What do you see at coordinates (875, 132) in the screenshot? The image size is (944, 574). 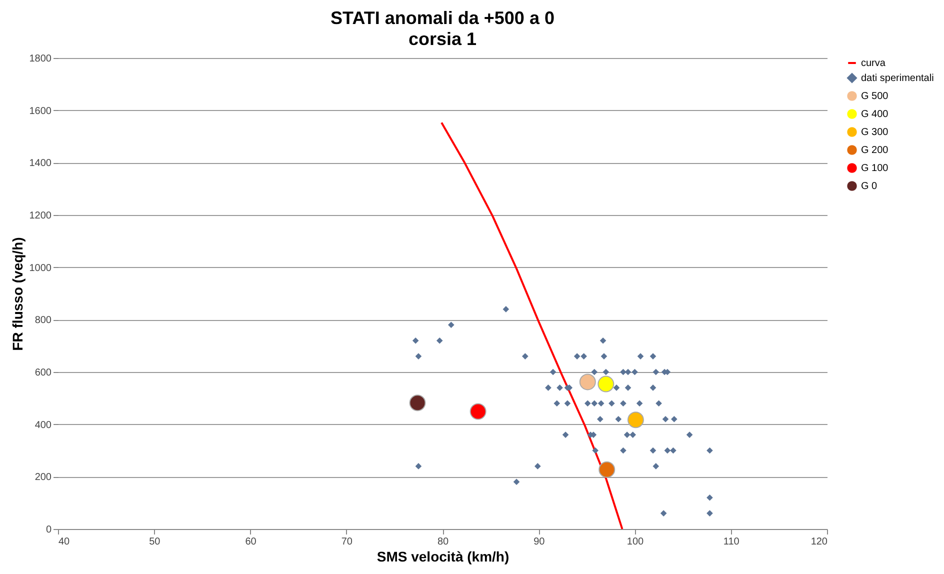 I see `legend-label: G 300` at bounding box center [875, 132].